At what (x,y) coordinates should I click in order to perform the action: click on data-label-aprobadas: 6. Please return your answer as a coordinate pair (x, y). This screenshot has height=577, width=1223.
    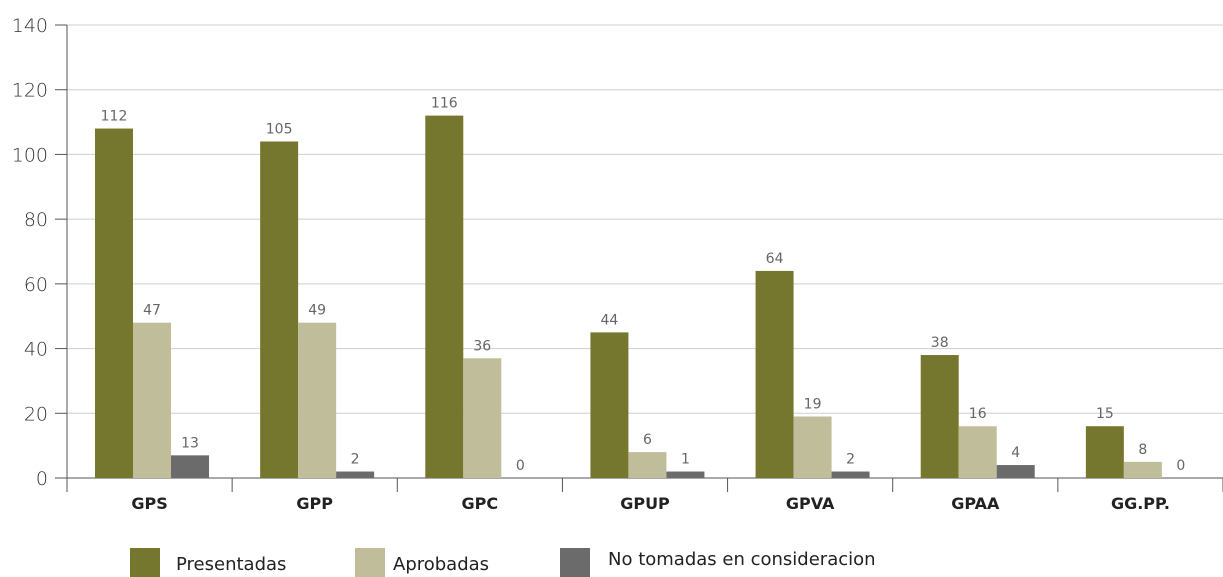
    Looking at the image, I should click on (647, 440).